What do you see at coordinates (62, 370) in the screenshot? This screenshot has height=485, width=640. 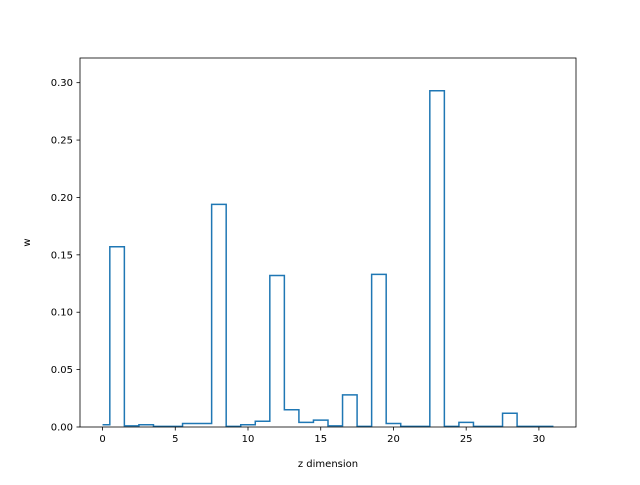 I see `y-tick-label: 0.05` at bounding box center [62, 370].